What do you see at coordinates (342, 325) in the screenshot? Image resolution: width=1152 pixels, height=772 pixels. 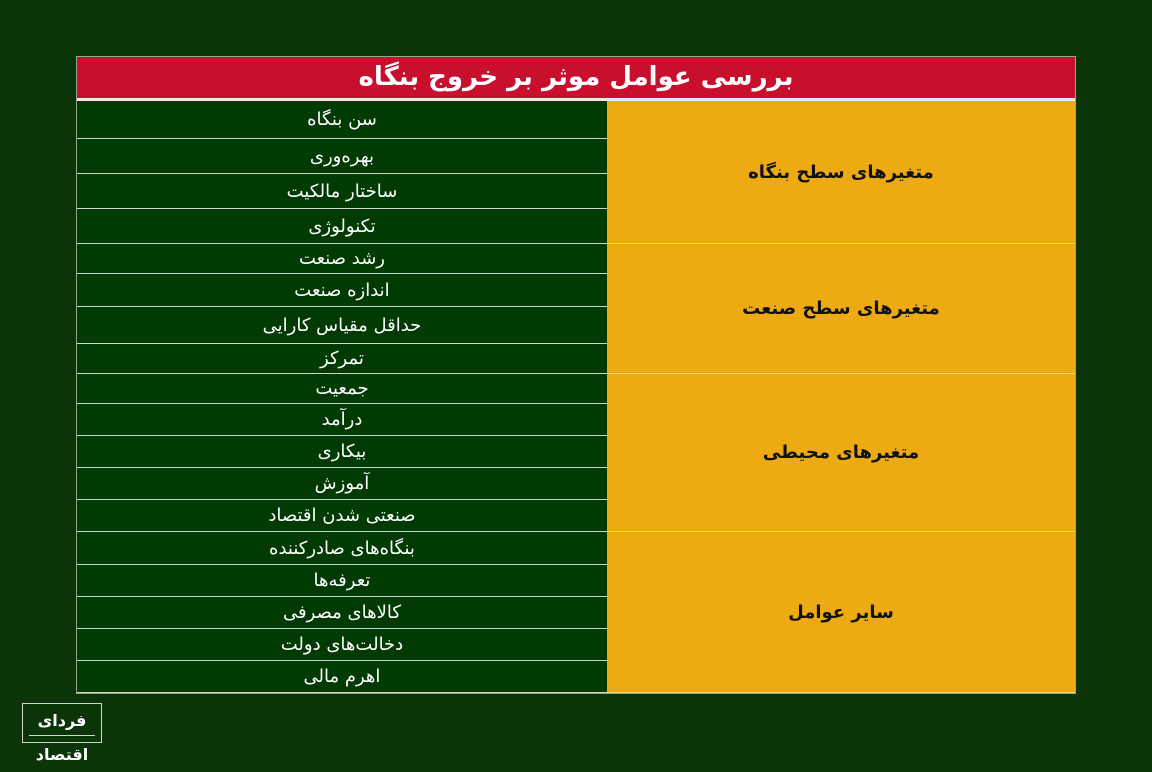 I see `factor-cell: حداقل مقیاس کارایی` at bounding box center [342, 325].